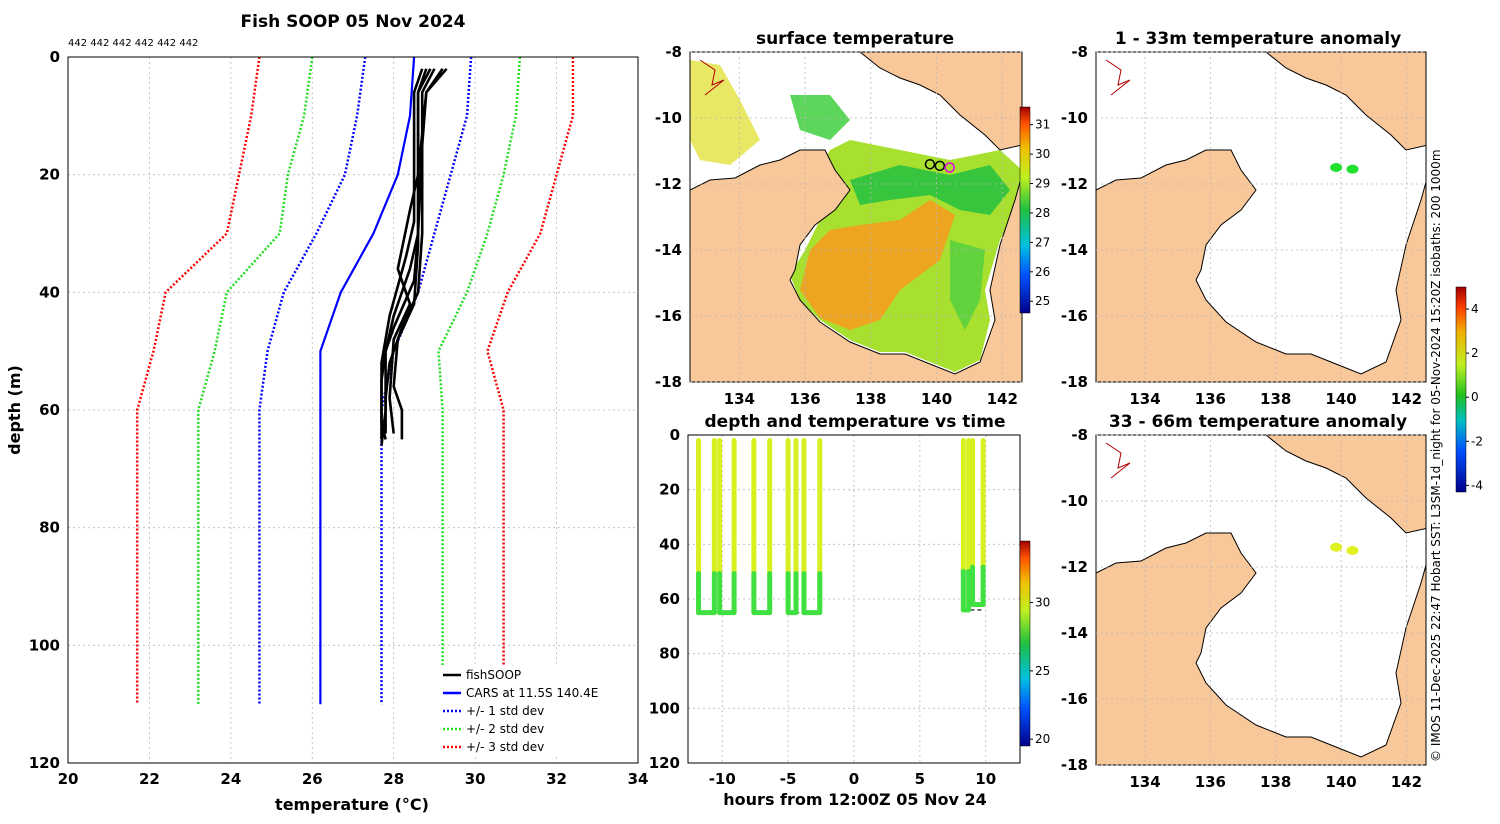 This screenshot has width=1500, height=824. Describe the element at coordinates (49, 175) in the screenshot. I see `y-tick-label: 20` at that location.